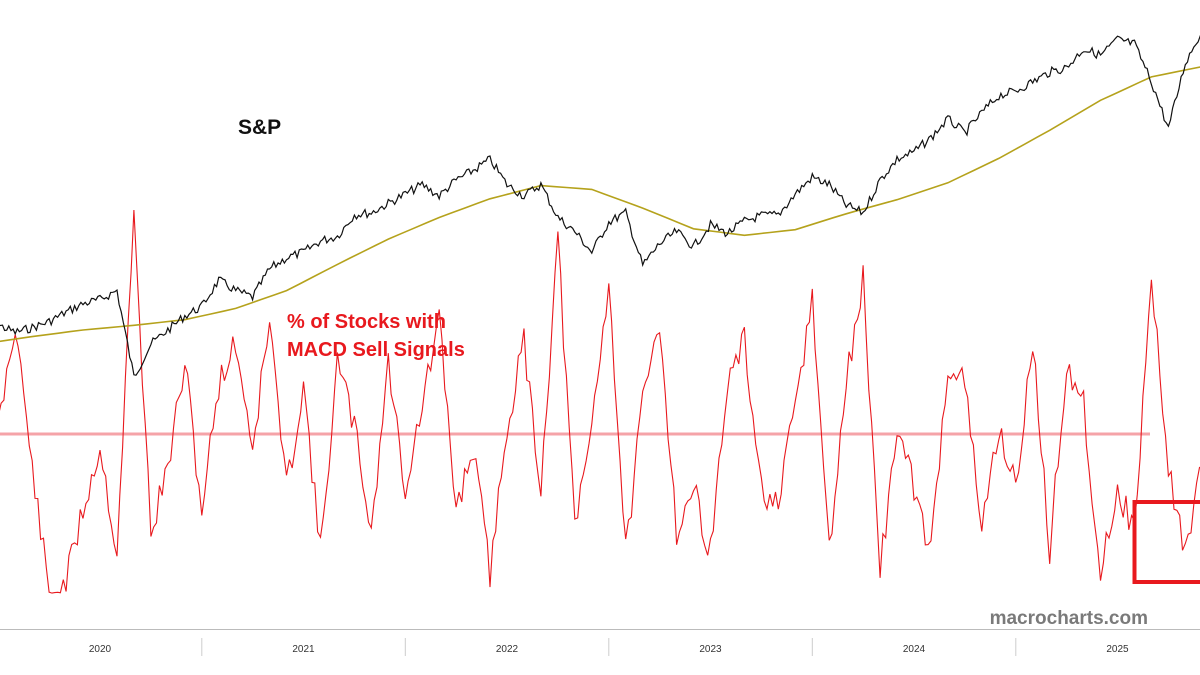  Describe the element at coordinates (507, 649) in the screenshot. I see `x-tick-label: 2022` at that location.